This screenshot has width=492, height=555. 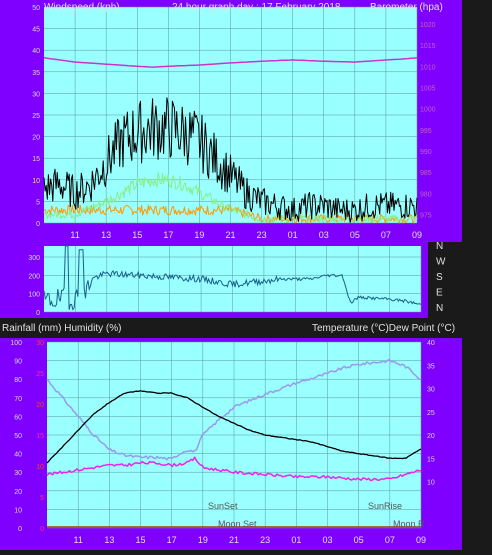 What do you see at coordinates (42, 529) in the screenshot?
I see `rain-tick-label: 0` at bounding box center [42, 529].